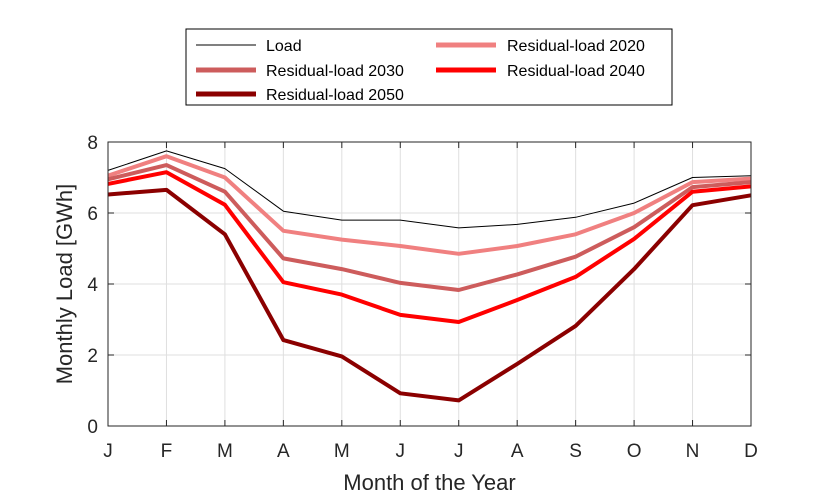 The width and height of the screenshot is (830, 498). Describe the element at coordinates (64, 284) in the screenshot. I see `y-axis-label: Monthly Load [GWh]` at that location.